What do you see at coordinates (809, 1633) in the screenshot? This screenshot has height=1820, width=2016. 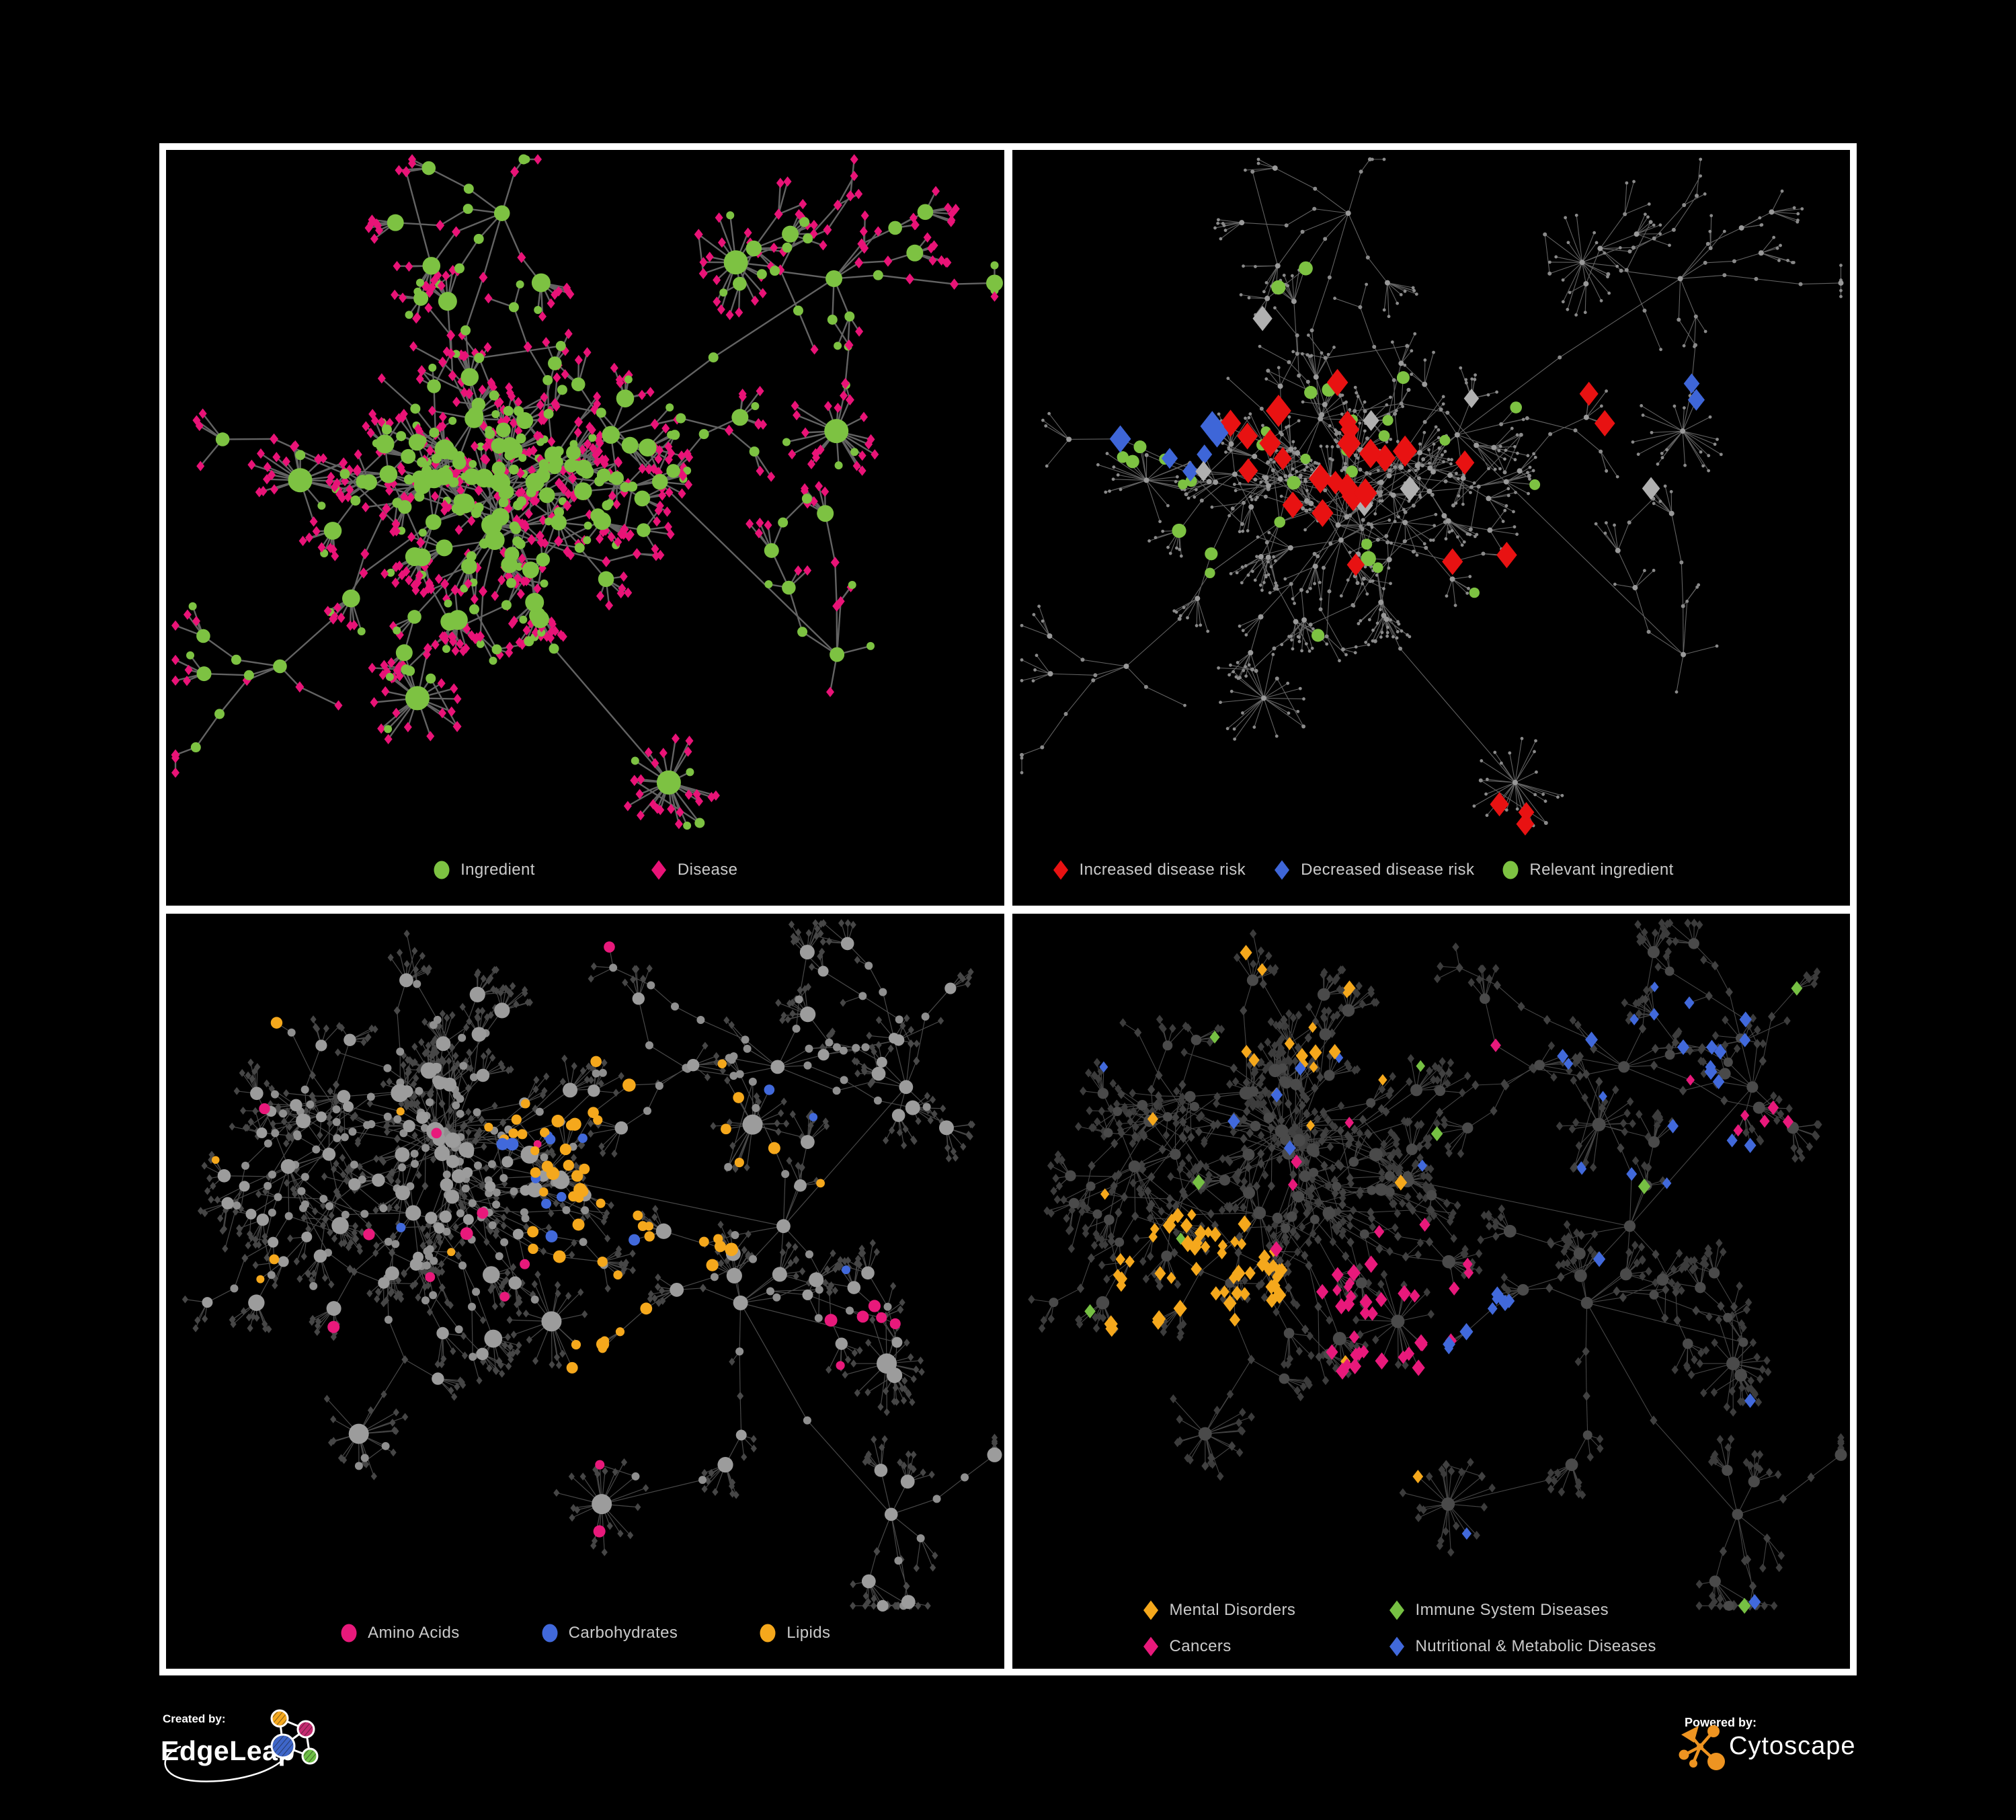 I see `legend-label: Lipids` at bounding box center [809, 1633].